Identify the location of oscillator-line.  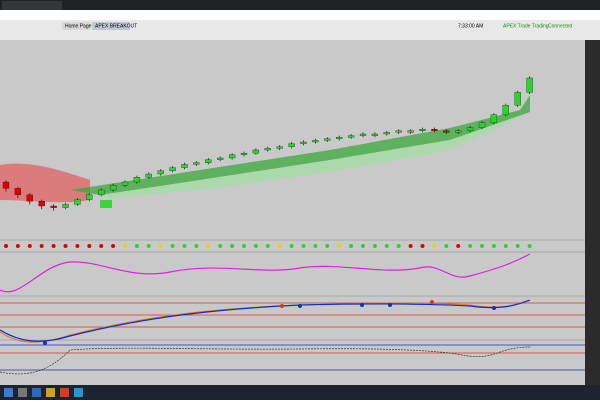
(265, 273).